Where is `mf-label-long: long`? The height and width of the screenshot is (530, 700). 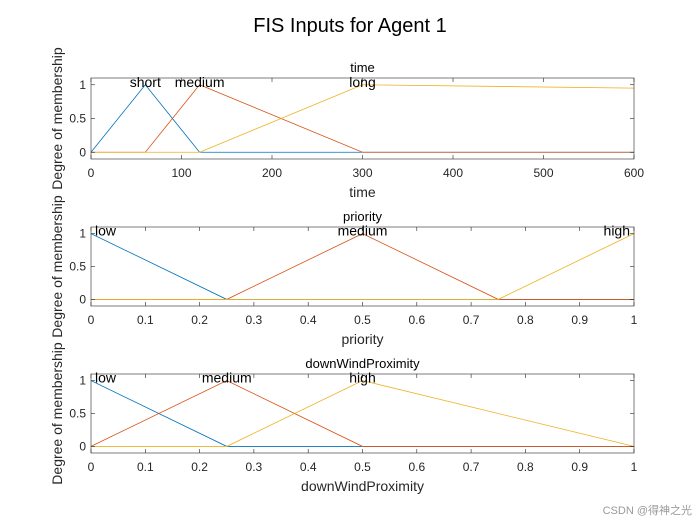
mf-label-long: long is located at coordinates (362, 82).